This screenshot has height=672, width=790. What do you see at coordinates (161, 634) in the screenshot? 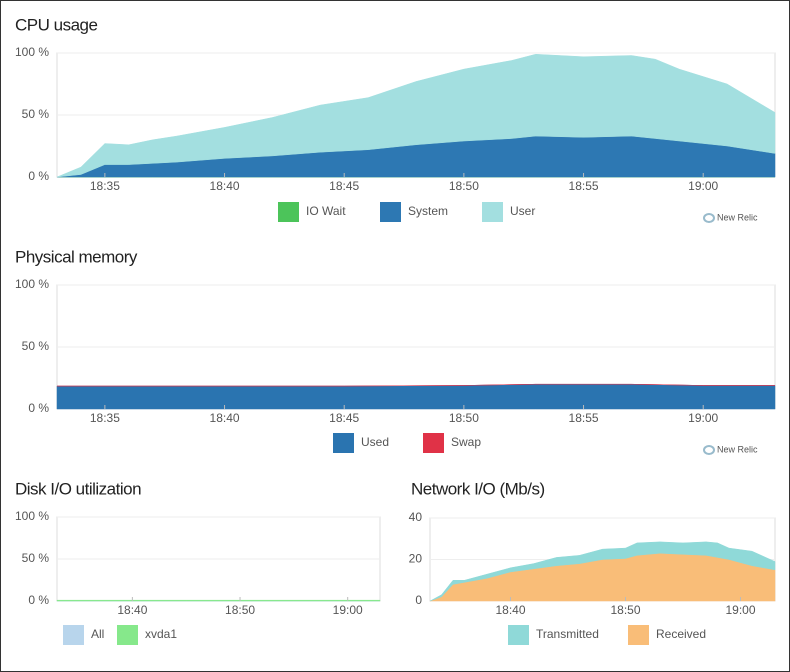
I see `legend-label: xvda1` at bounding box center [161, 634].